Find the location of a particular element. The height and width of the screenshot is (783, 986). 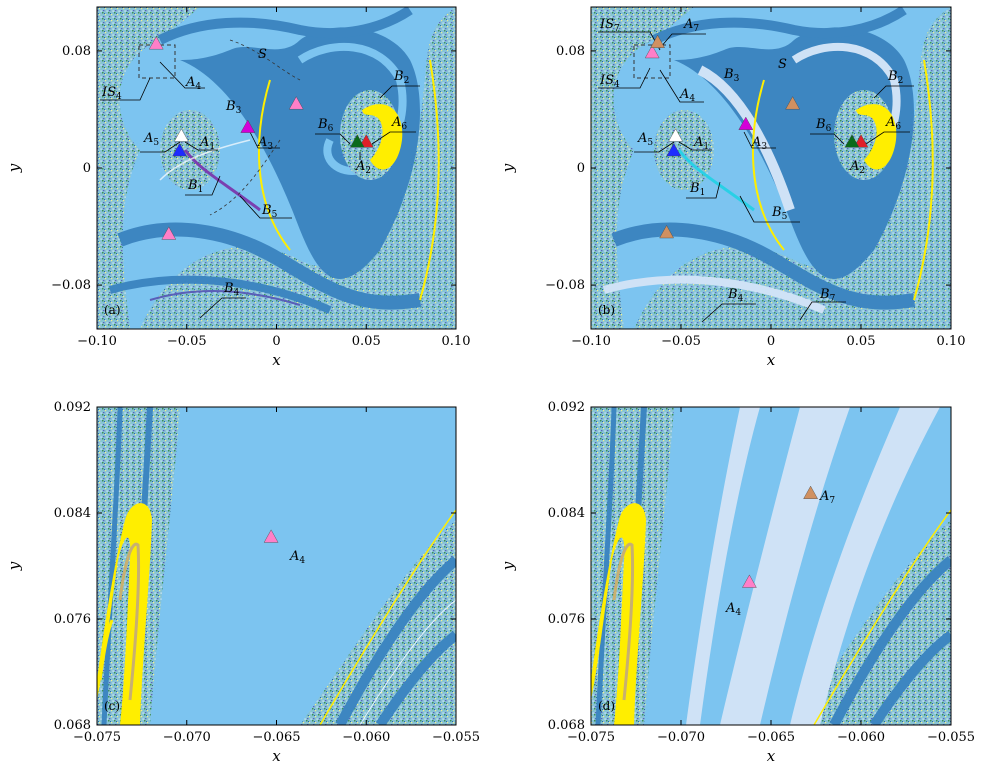

panel-b-points is located at coordinates (756, 136).